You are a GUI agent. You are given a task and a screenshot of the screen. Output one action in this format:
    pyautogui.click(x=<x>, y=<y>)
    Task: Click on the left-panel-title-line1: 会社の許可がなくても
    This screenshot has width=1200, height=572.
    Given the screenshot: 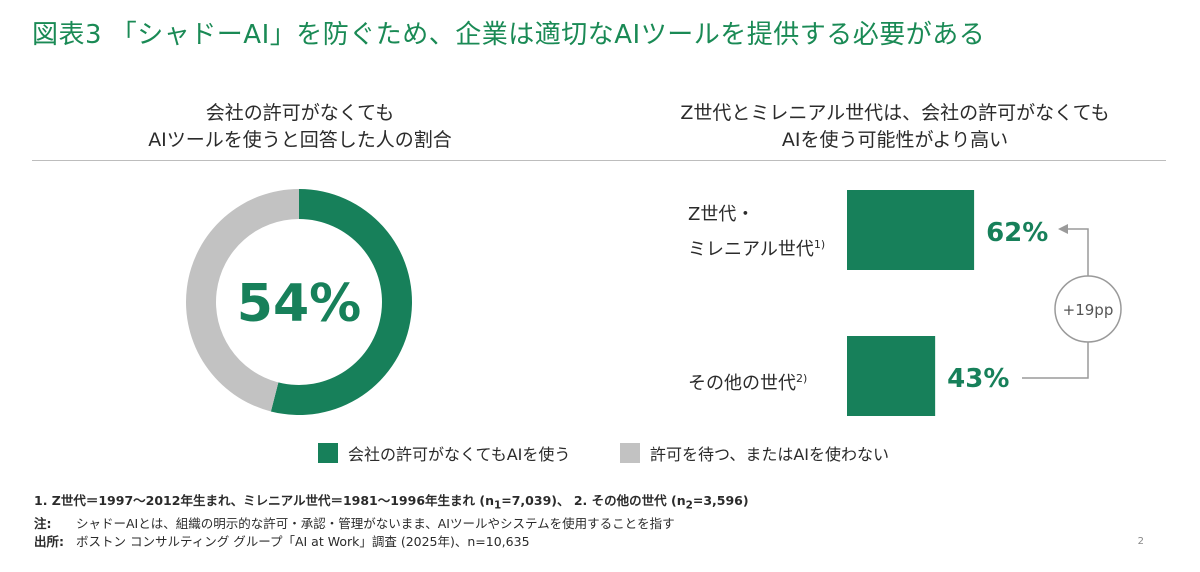 What is the action you would take?
    pyautogui.click(x=300, y=113)
    